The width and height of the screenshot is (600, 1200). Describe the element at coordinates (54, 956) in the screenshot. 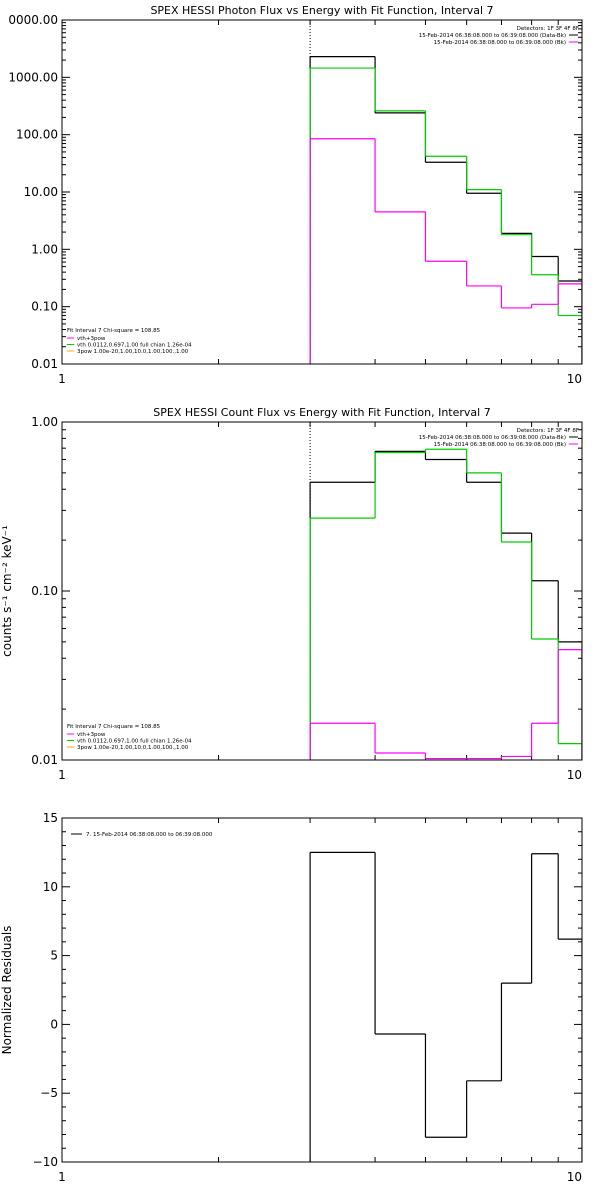

I see `y-tick-label: 5` at that location.